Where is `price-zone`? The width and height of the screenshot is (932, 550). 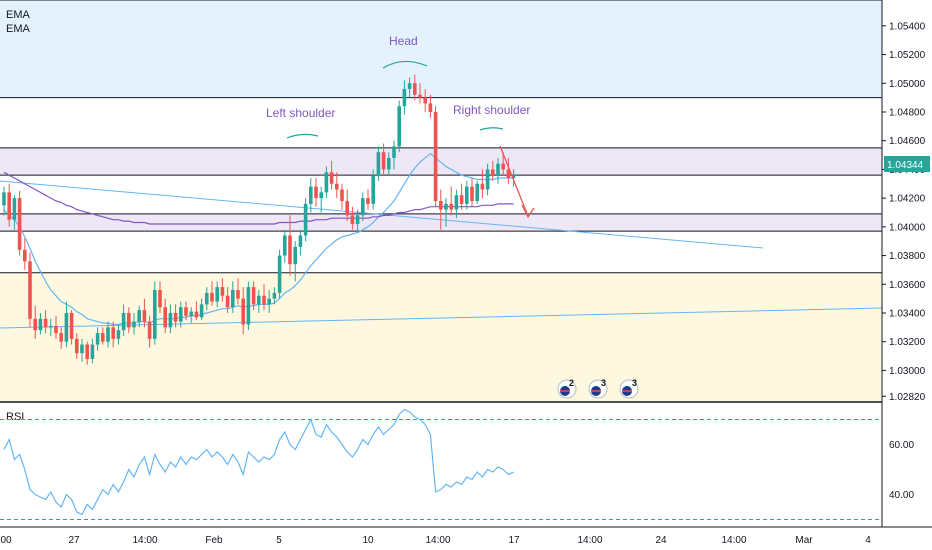 price-zone is located at coordinates (441, 161).